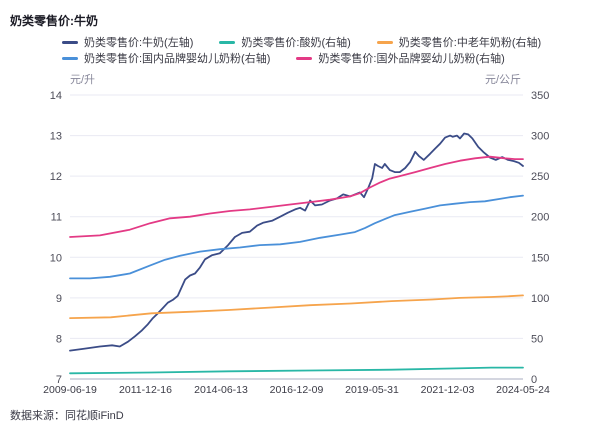  I want to click on right-axis-unit-label: 元/公斤, so click(503, 80).